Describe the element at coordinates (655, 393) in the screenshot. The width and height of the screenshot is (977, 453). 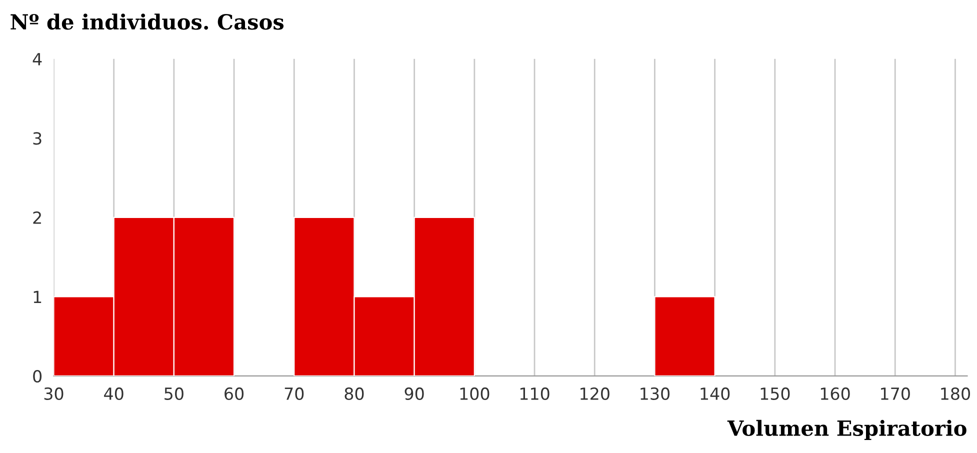
I see `x-tick-label: 130` at that location.